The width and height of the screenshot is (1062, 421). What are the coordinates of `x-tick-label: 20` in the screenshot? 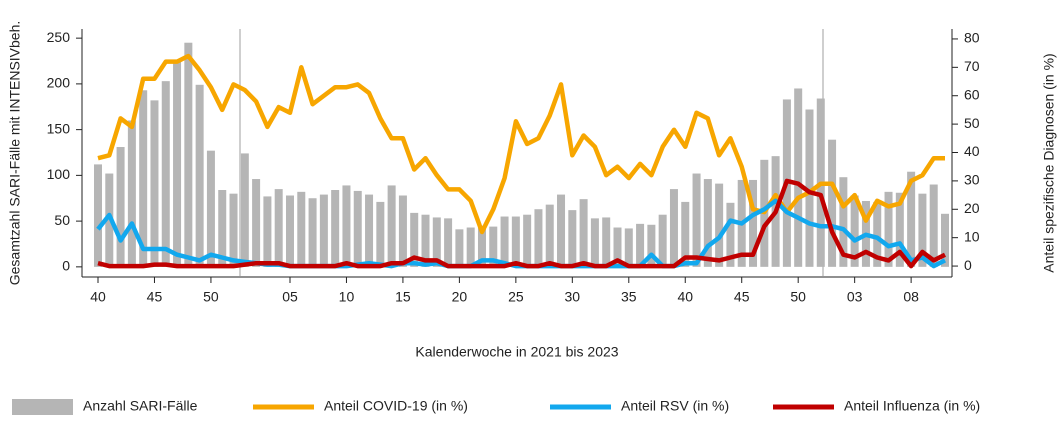 It's located at (460, 297).